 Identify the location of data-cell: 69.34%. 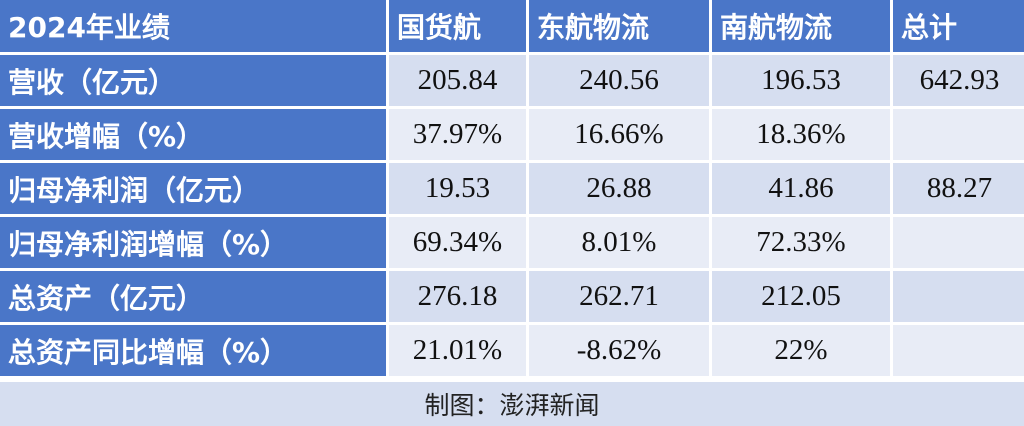
(457, 242).